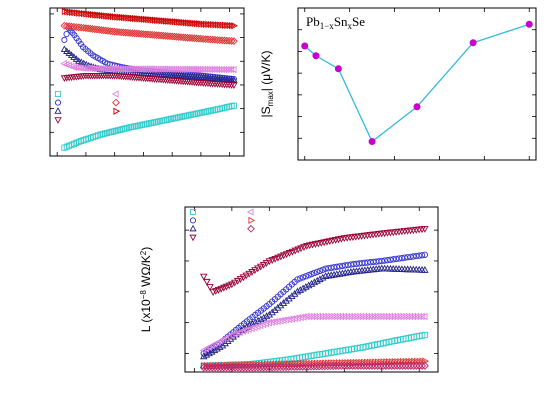 This screenshot has height=404, width=550. Describe the element at coordinates (270, 98) in the screenshot. I see `y-axis-title-sub: max` at that location.